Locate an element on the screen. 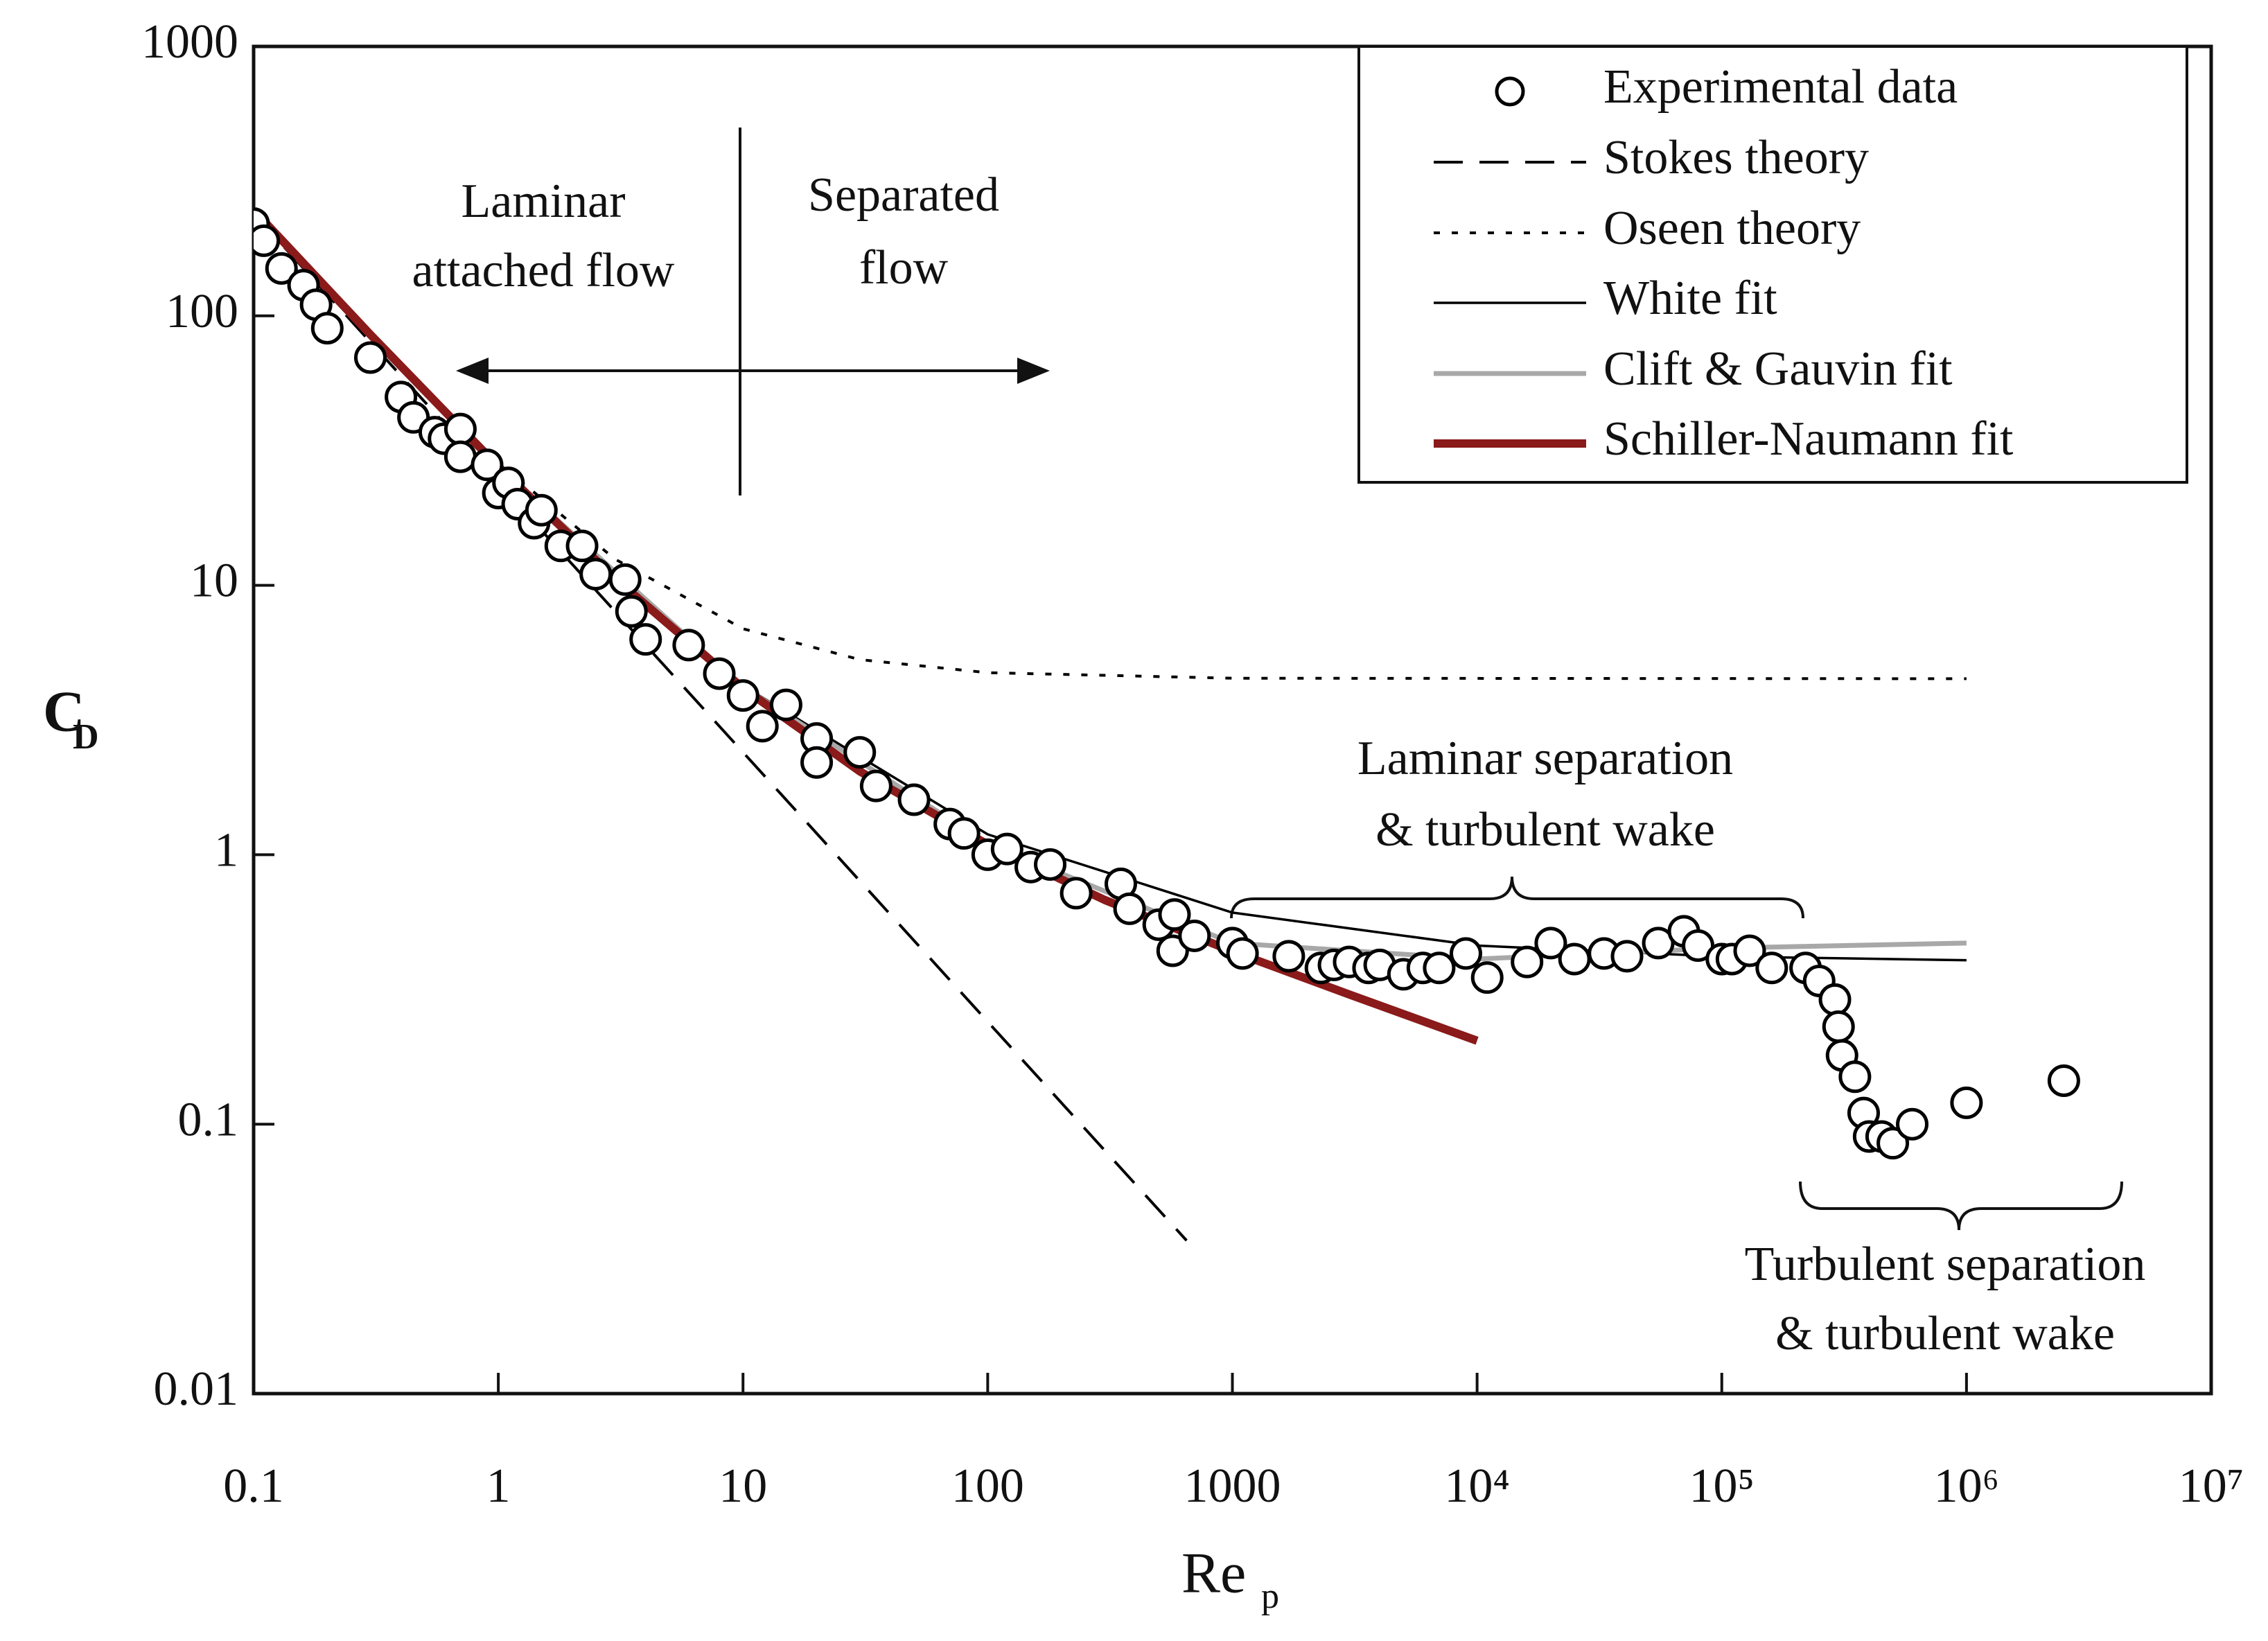 The width and height of the screenshot is (2268, 1641). x-axis-label: Re is located at coordinates (1213, 1573).